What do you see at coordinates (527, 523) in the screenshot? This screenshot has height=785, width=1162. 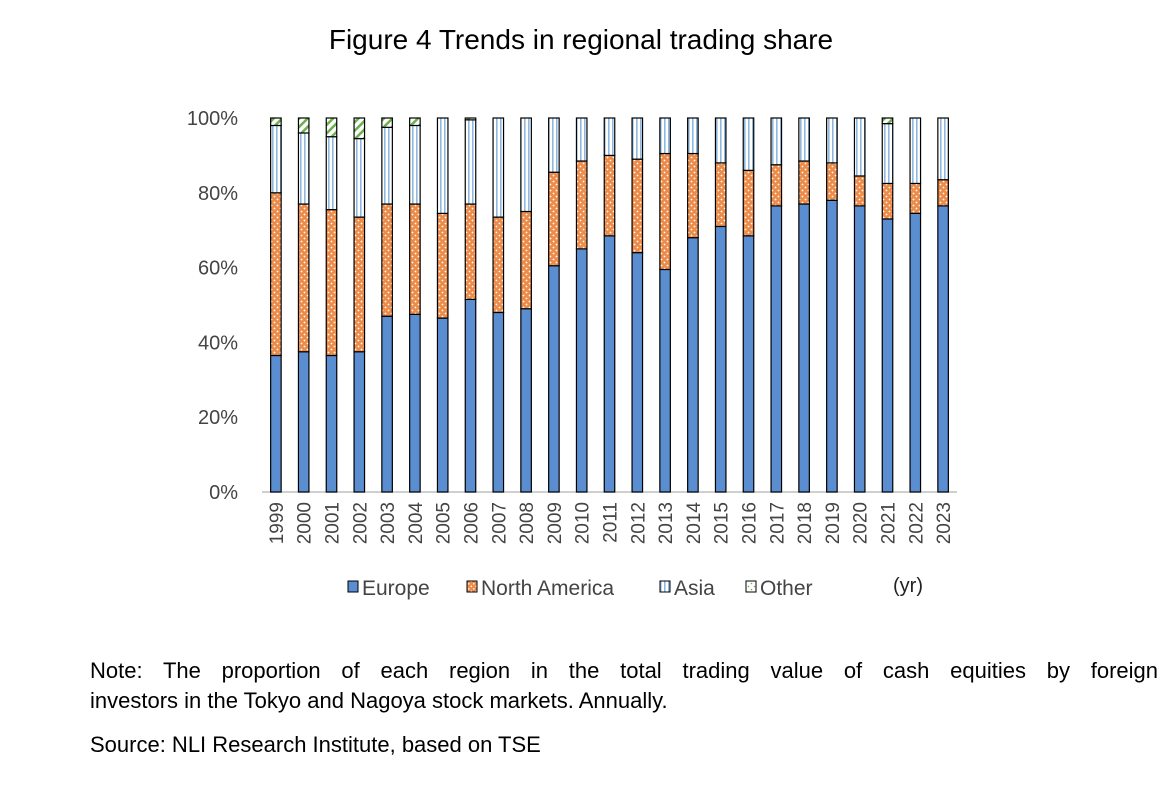 I see `x-tick-label: 2008` at bounding box center [527, 523].